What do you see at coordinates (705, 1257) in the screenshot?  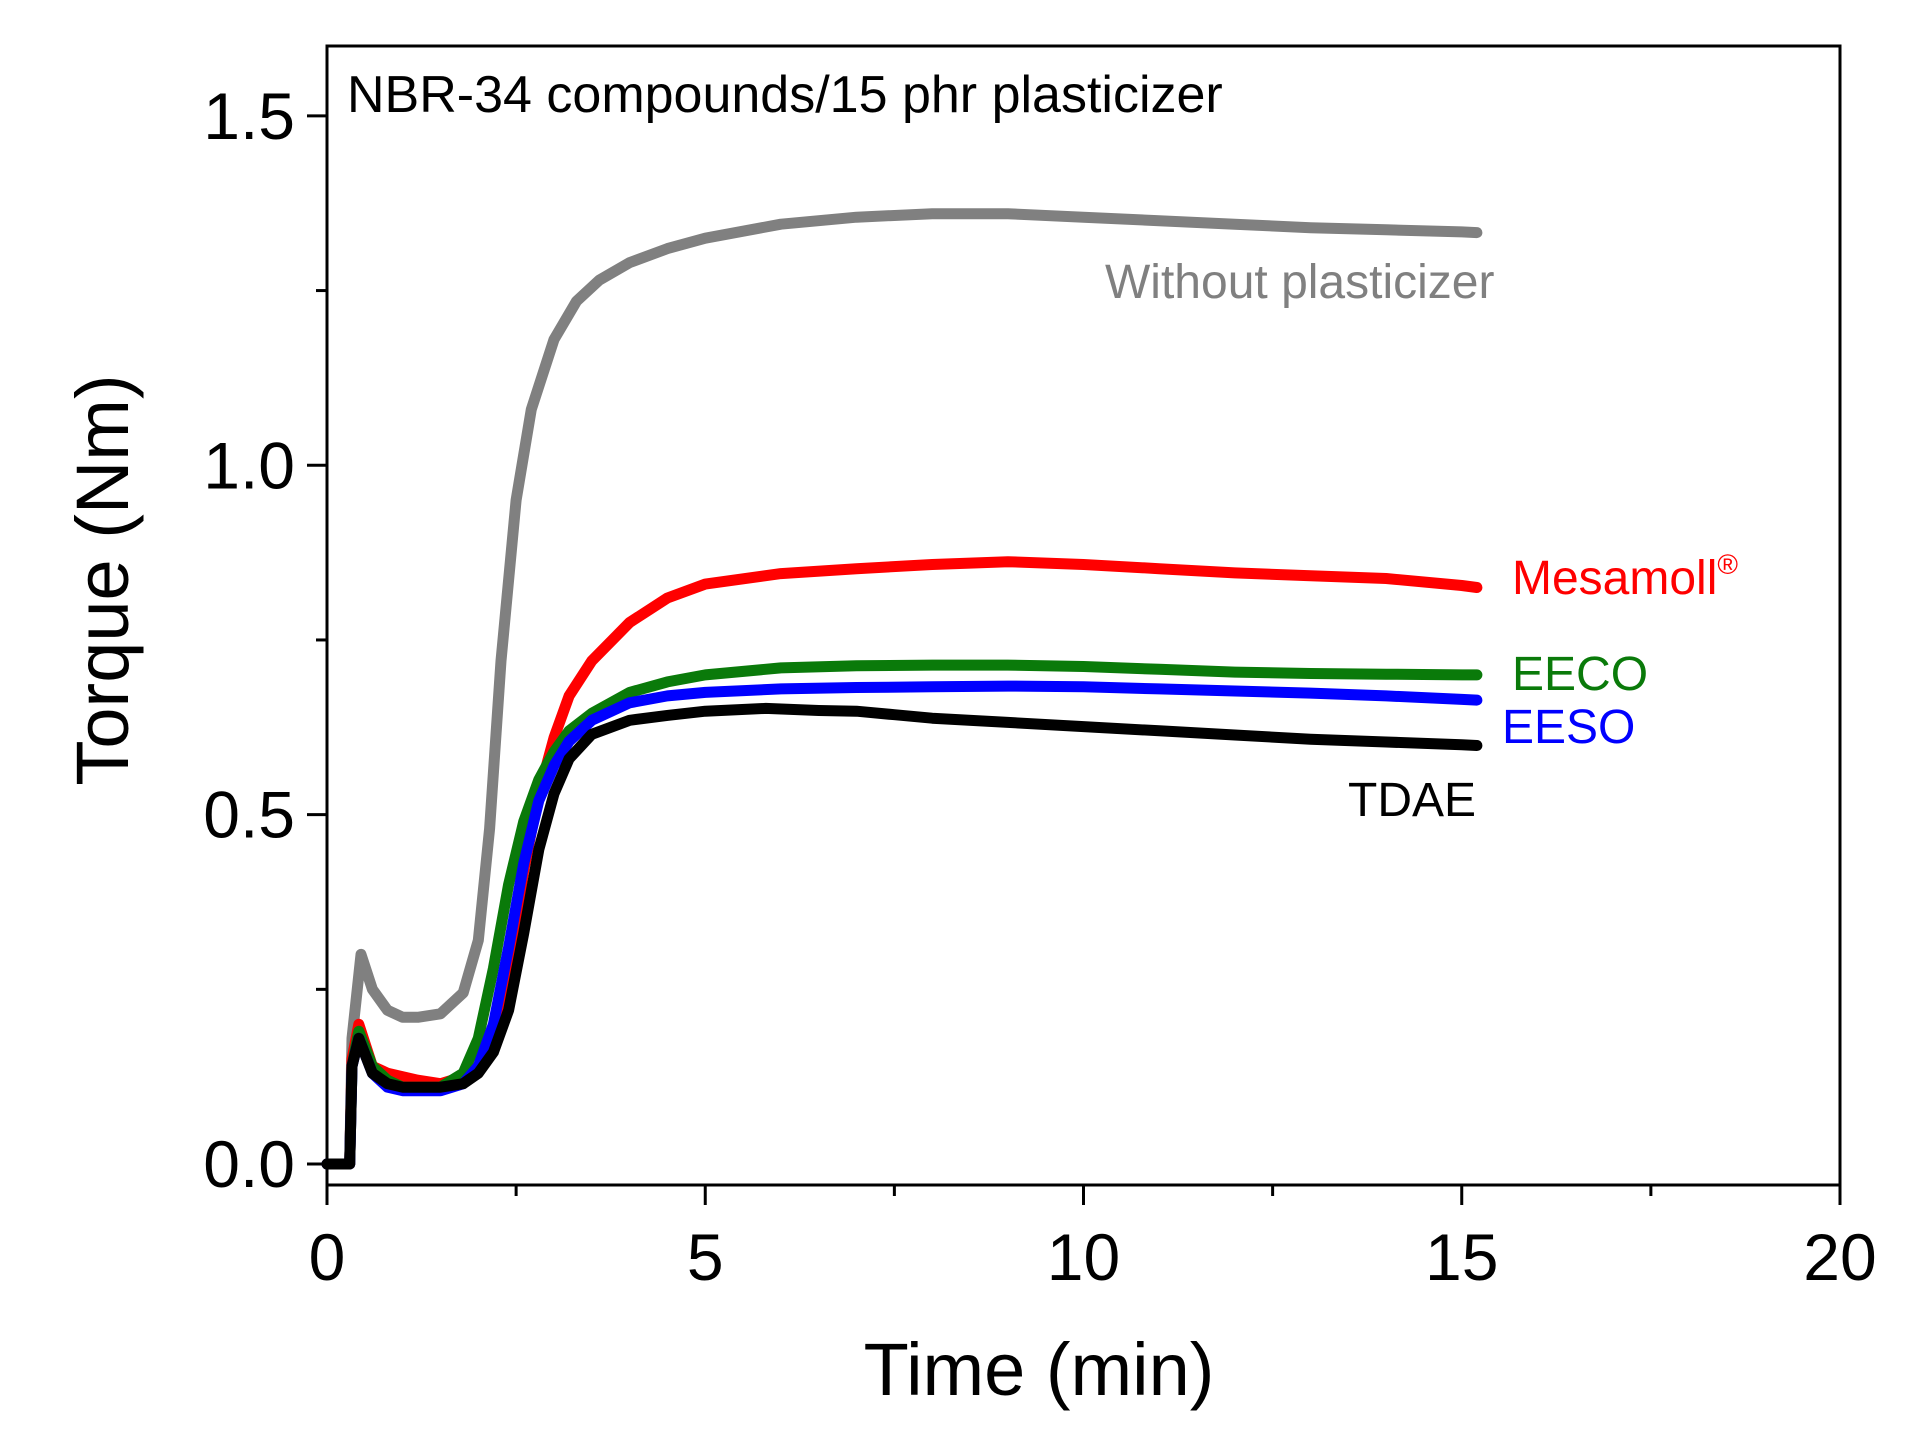 I see `x-tick-label: 5` at bounding box center [705, 1257].